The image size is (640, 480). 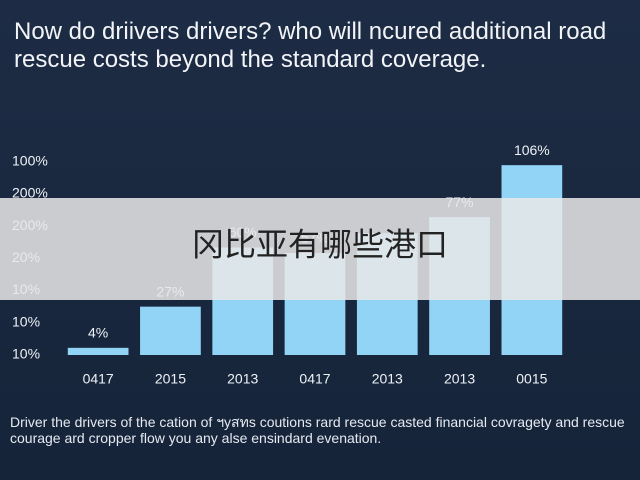 What do you see at coordinates (30, 193) in the screenshot?
I see `y-tick-label: 200%` at bounding box center [30, 193].